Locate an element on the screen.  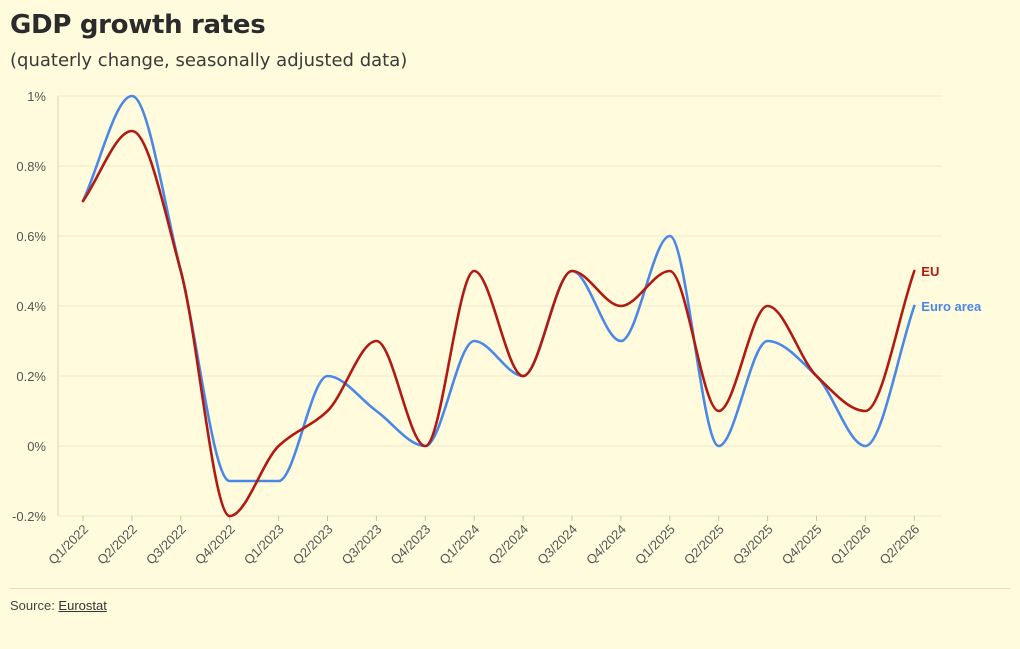
x-tick-label: Q3/2025 is located at coordinates (753, 545).